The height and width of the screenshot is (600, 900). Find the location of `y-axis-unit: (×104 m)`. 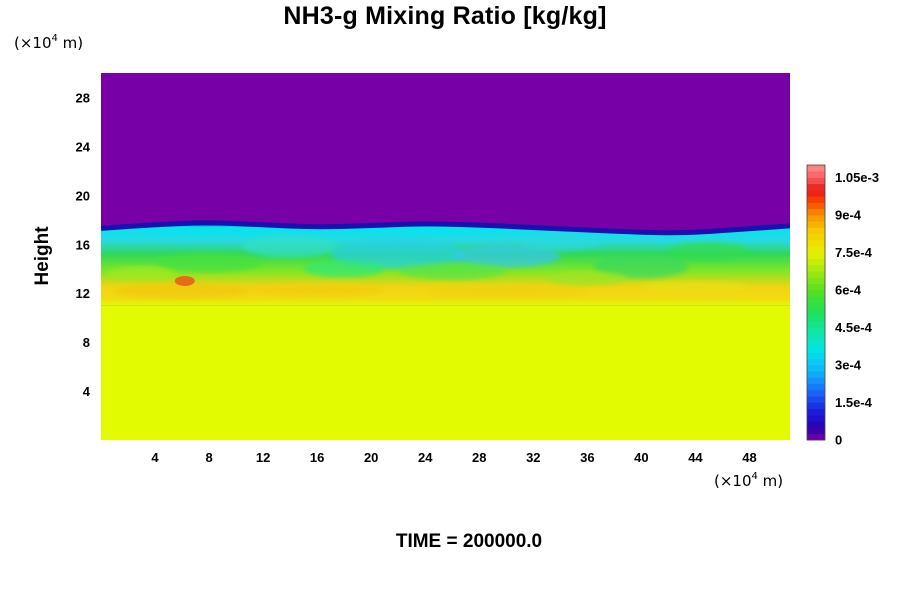

y-axis-unit: (×104 m) is located at coordinates (49, 42).